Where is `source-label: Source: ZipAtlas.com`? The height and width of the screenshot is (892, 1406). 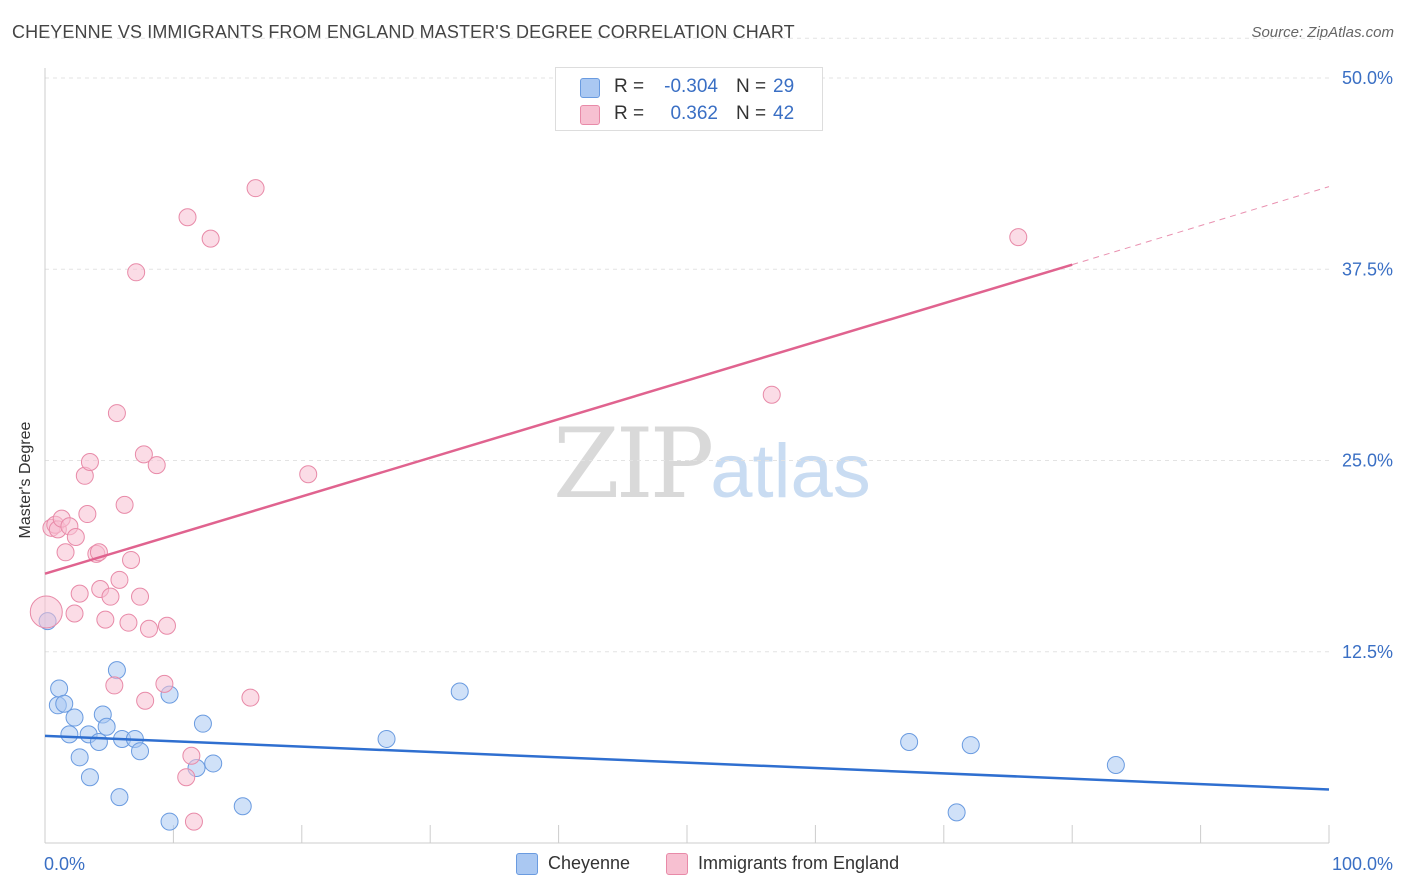 source-label: Source: ZipAtlas.com is located at coordinates (1322, 32).